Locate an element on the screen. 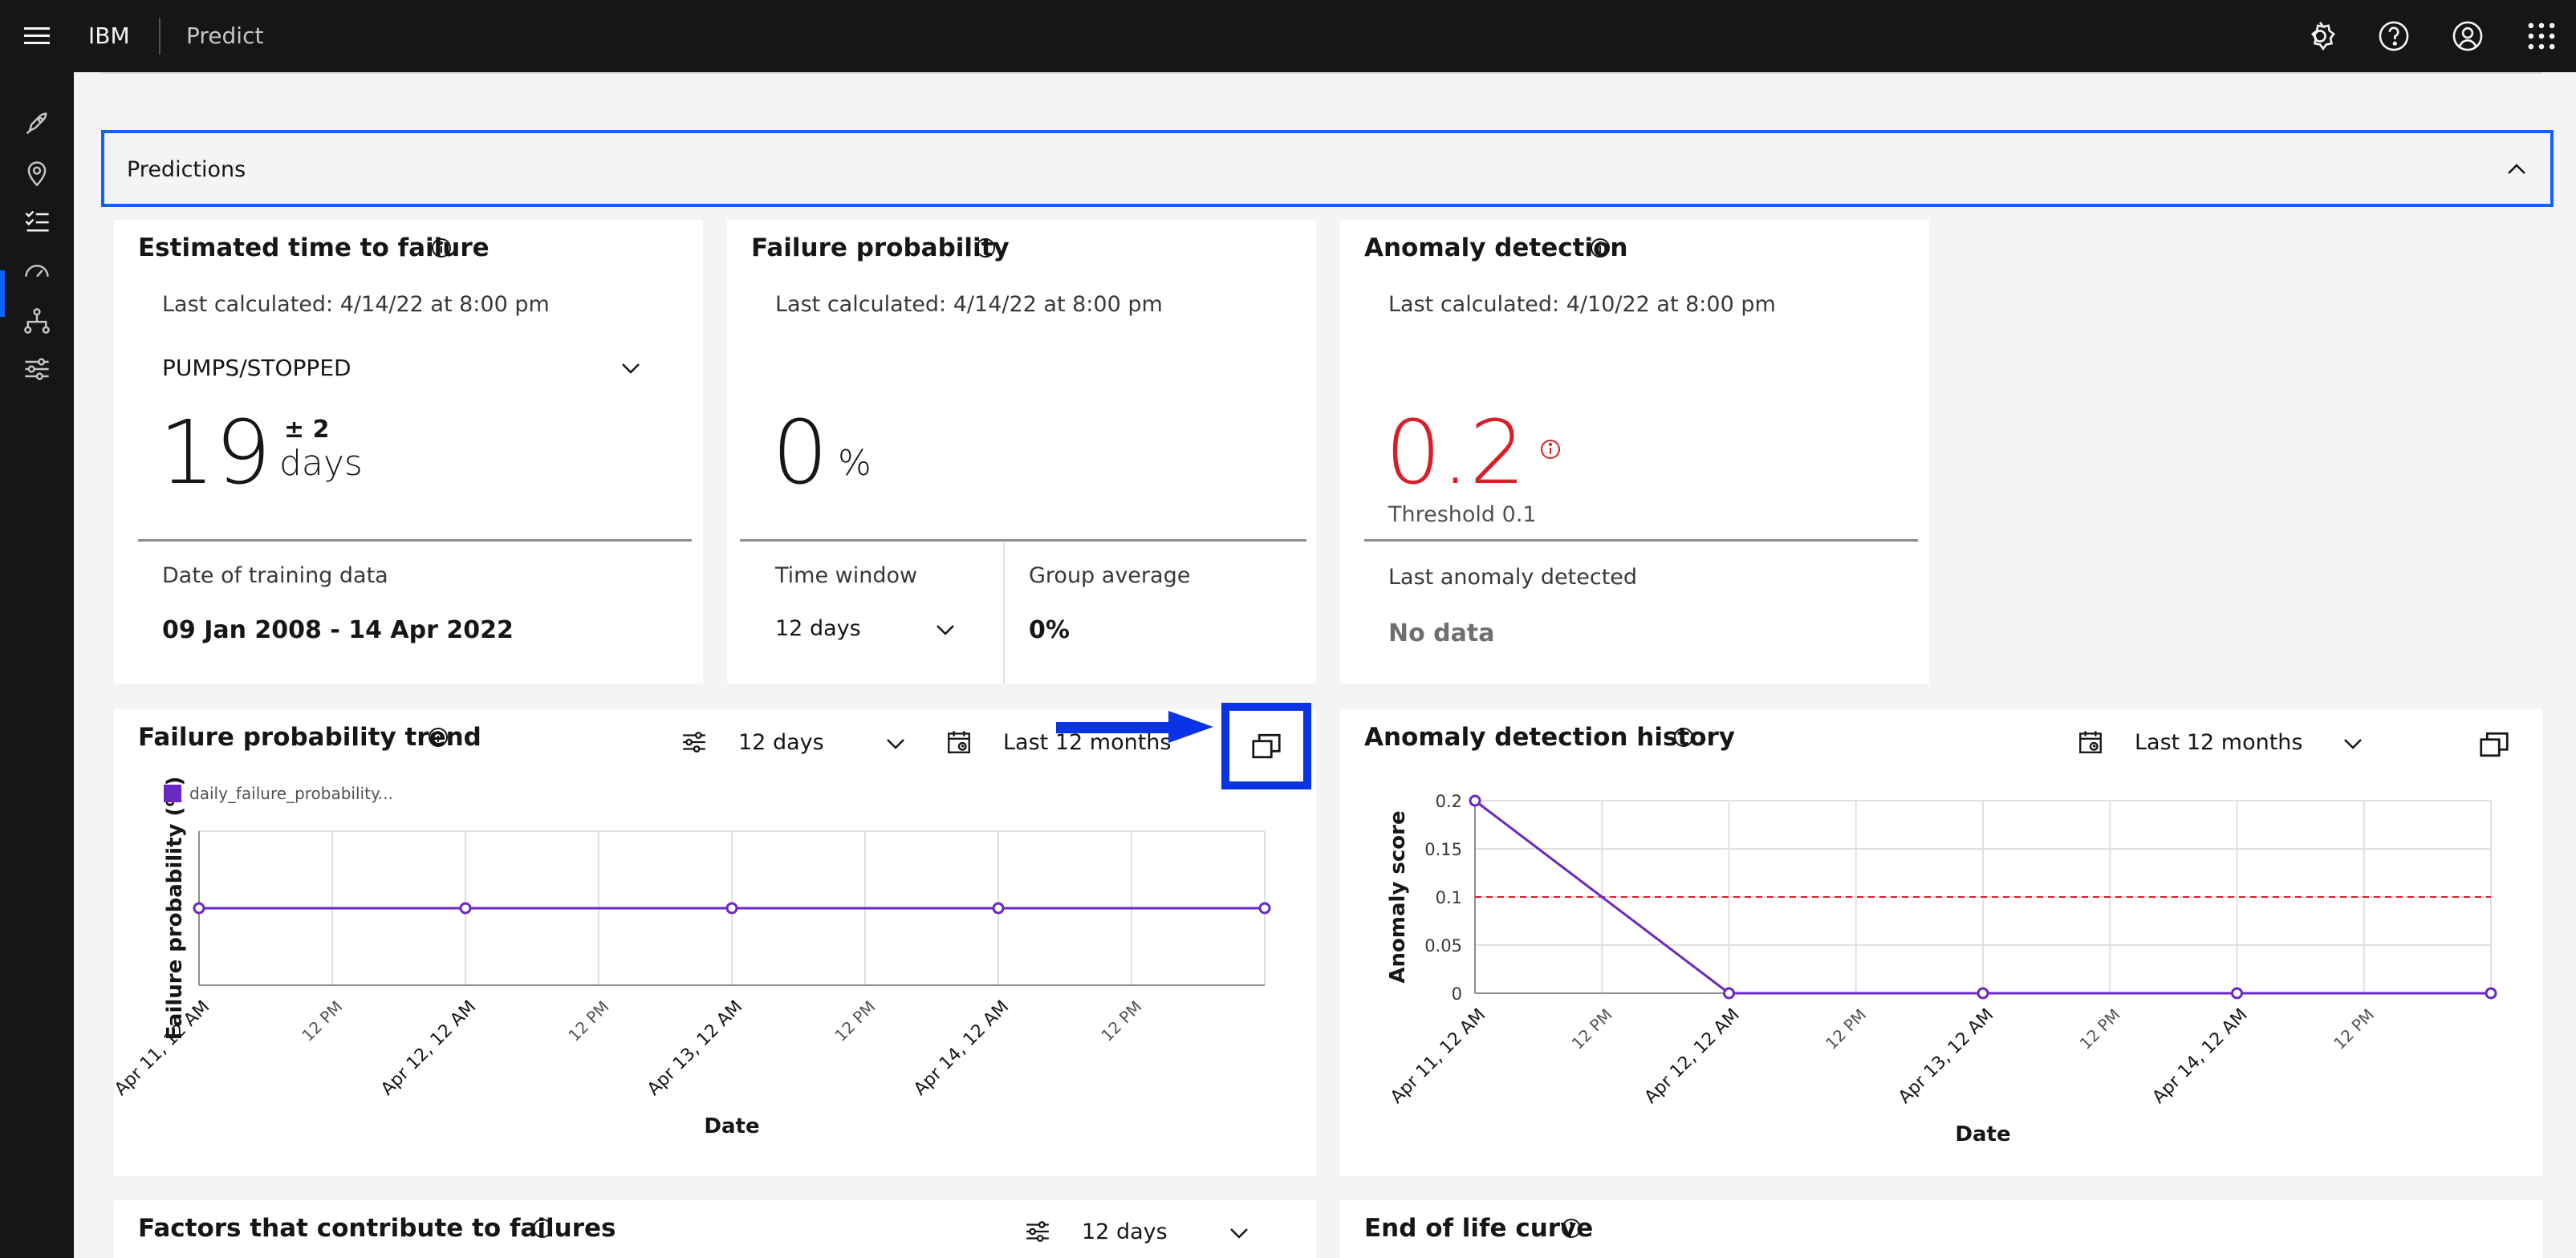  factors-window-value: 12 days is located at coordinates (1125, 1231).